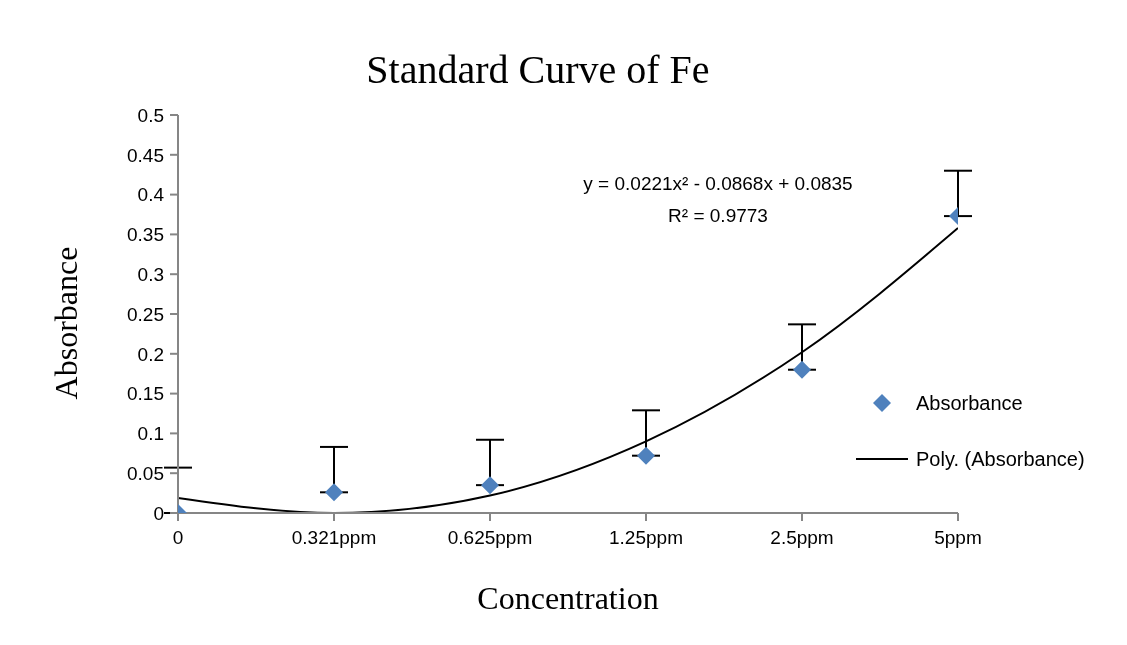 This screenshot has height=645, width=1127. What do you see at coordinates (150, 434) in the screenshot?
I see `y-tick-label: 0.1` at bounding box center [150, 434].